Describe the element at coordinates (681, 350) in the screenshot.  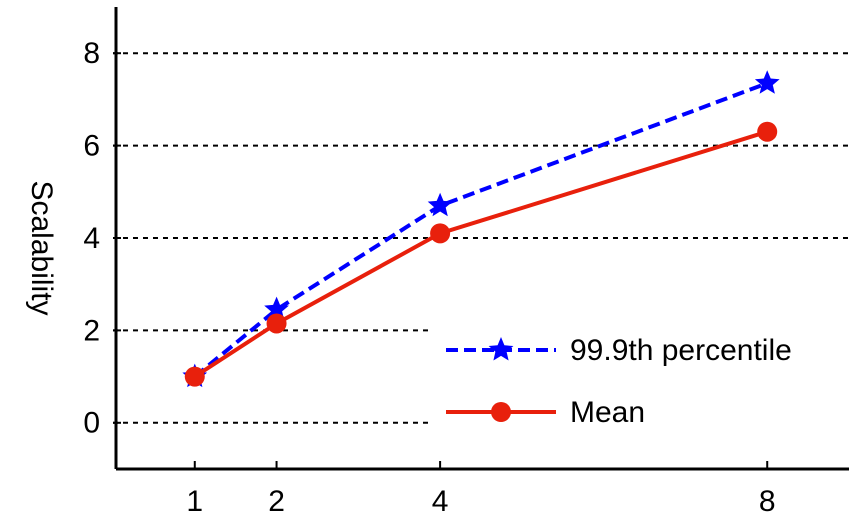
I see `legend-label: 99.9th percentile` at that location.